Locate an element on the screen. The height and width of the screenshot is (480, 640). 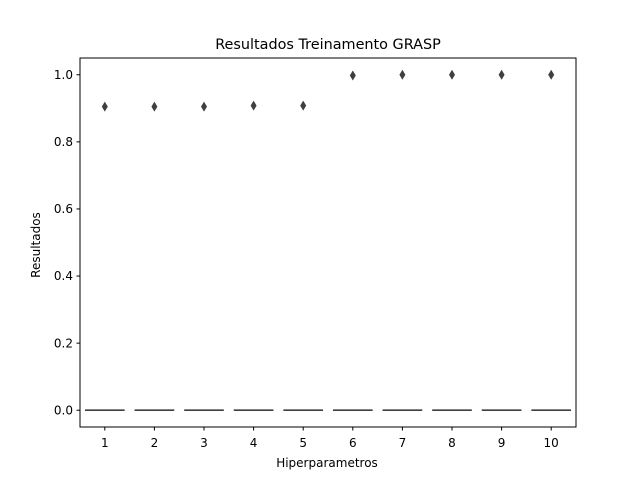
x-tick-label: 8 is located at coordinates (452, 443).